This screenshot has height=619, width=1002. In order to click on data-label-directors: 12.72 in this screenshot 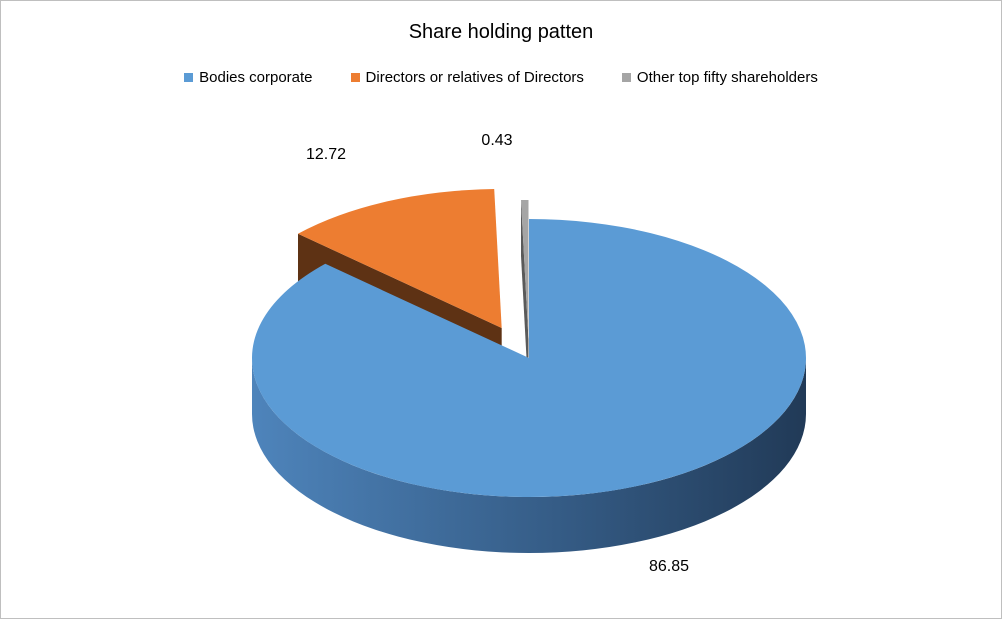, I will do `click(326, 154)`.